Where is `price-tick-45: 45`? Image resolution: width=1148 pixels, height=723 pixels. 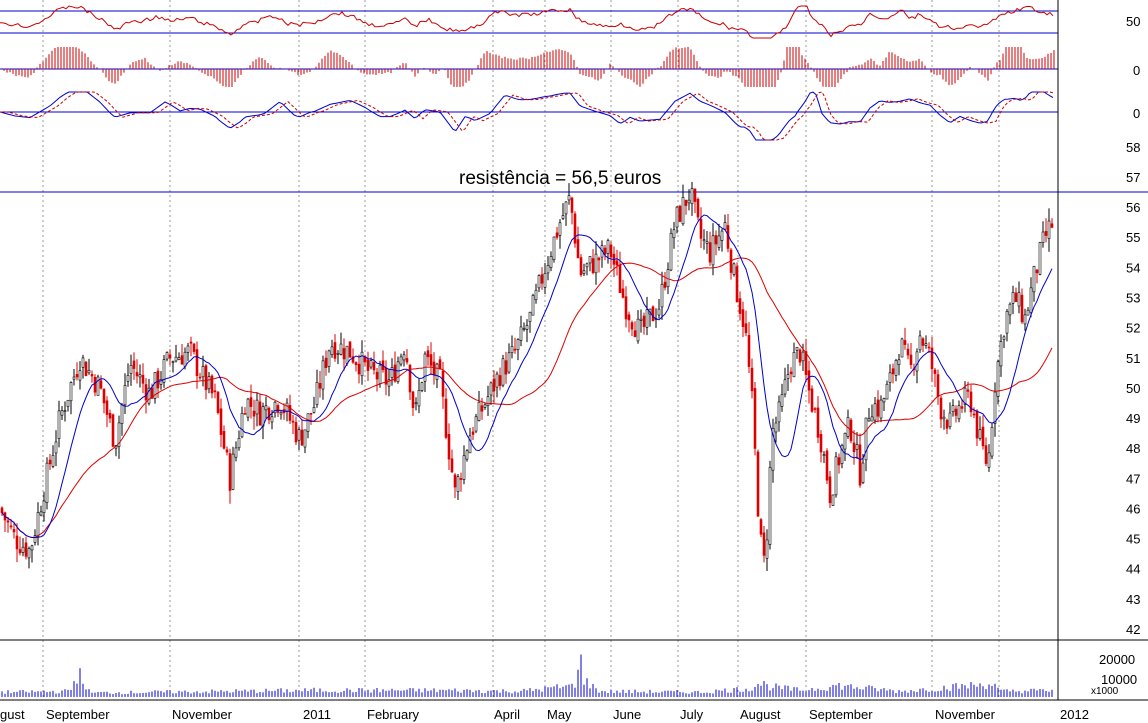 price-tick-45: 45 is located at coordinates (1133, 539).